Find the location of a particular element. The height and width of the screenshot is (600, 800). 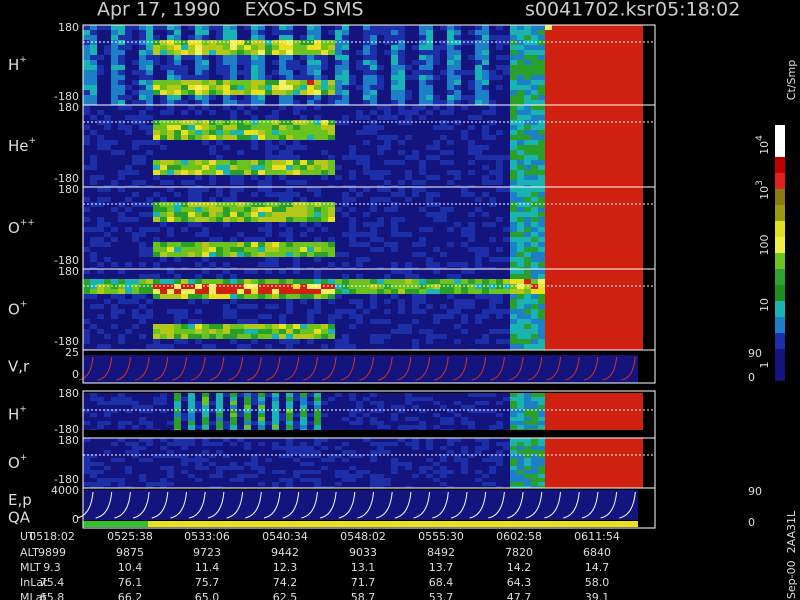

vr-trace is located at coordinates (329, 368).